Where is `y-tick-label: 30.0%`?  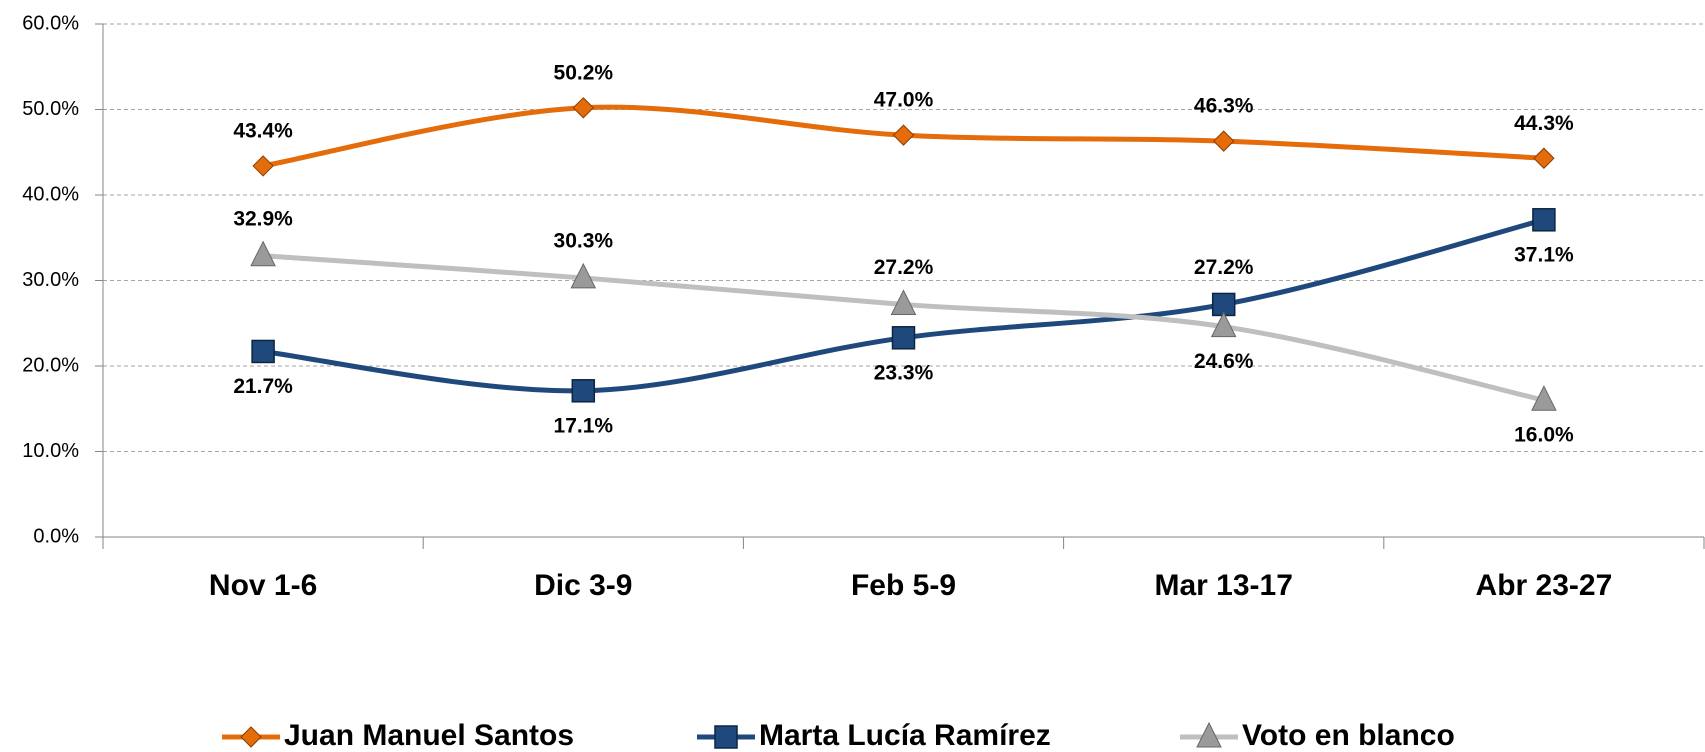 y-tick-label: 30.0% is located at coordinates (50, 280).